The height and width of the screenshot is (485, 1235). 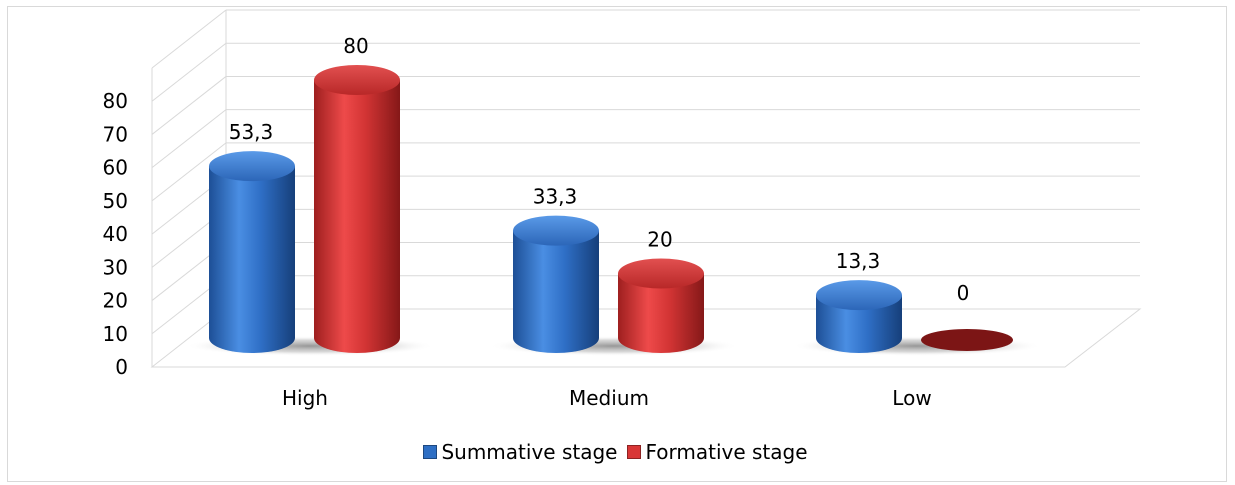 What do you see at coordinates (911, 398) in the screenshot?
I see `x-category-label: Low` at bounding box center [911, 398].